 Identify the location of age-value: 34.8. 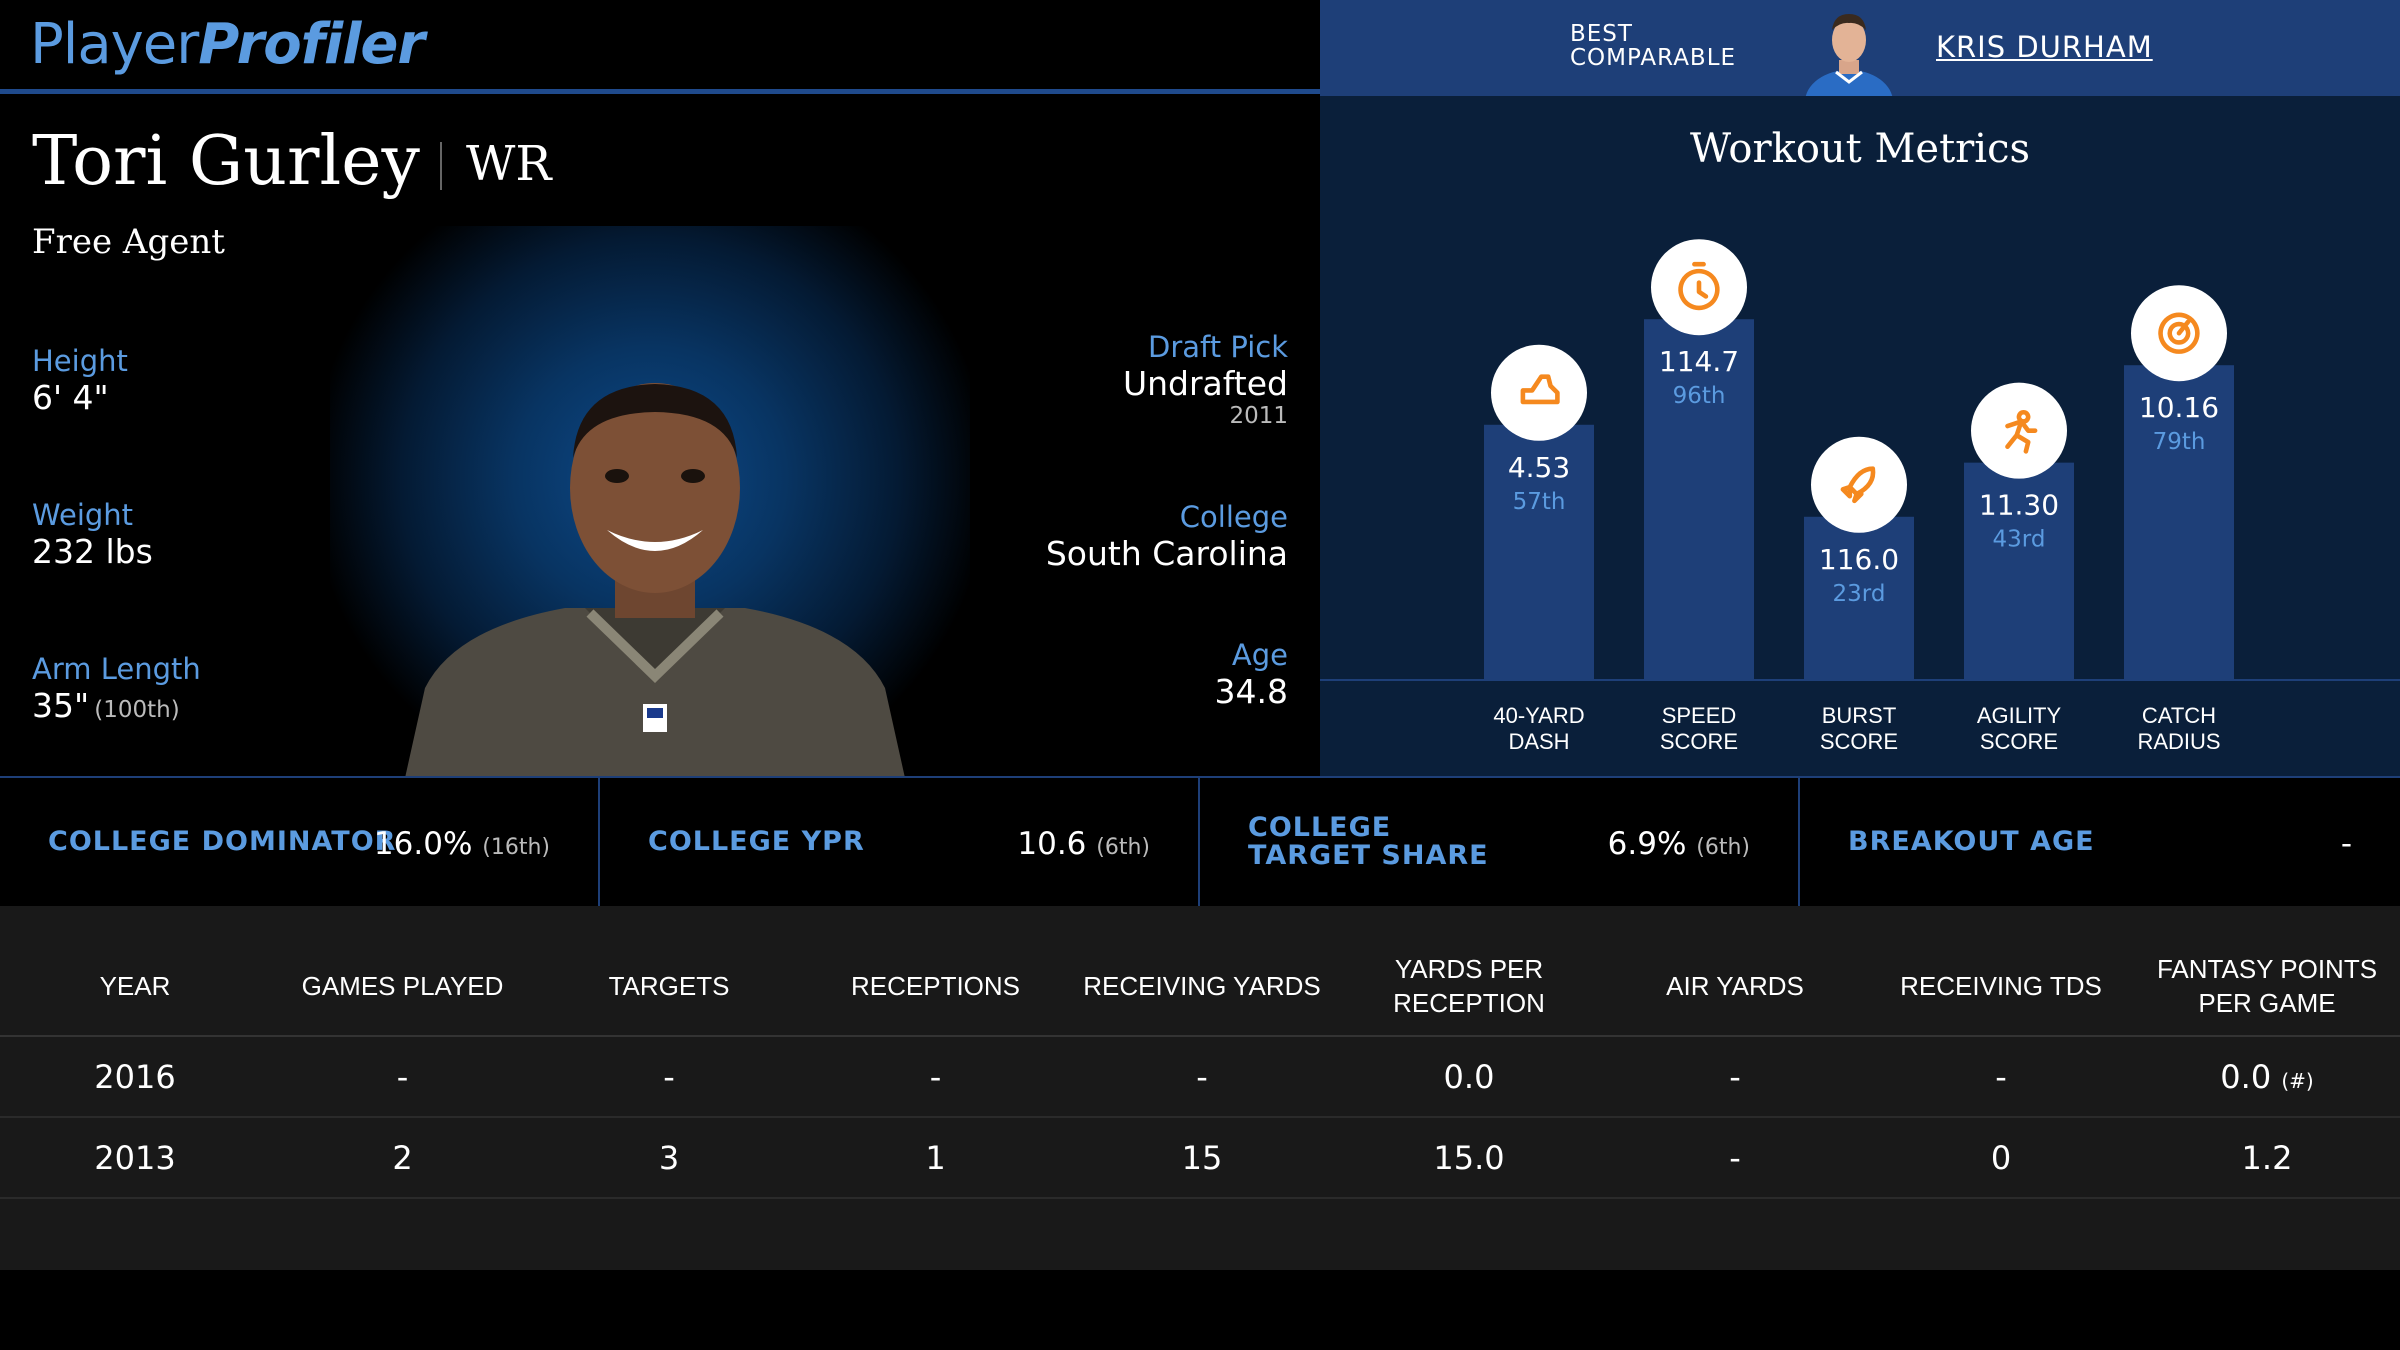
(1251, 691).